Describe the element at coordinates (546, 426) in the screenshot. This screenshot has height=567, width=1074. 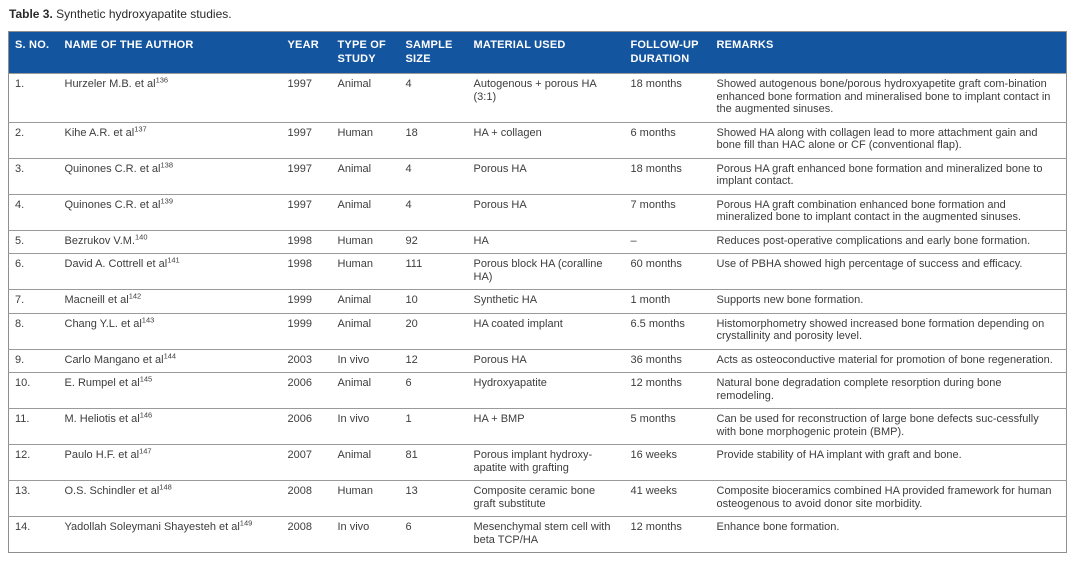
I see `cell-material: HA + BMP` at that location.